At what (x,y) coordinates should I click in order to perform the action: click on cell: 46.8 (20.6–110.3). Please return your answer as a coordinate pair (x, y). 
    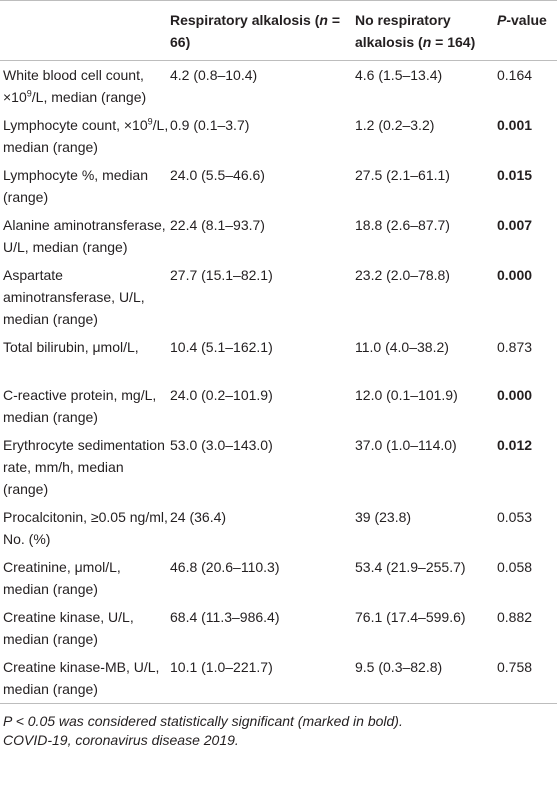
    Looking at the image, I should click on (225, 567).